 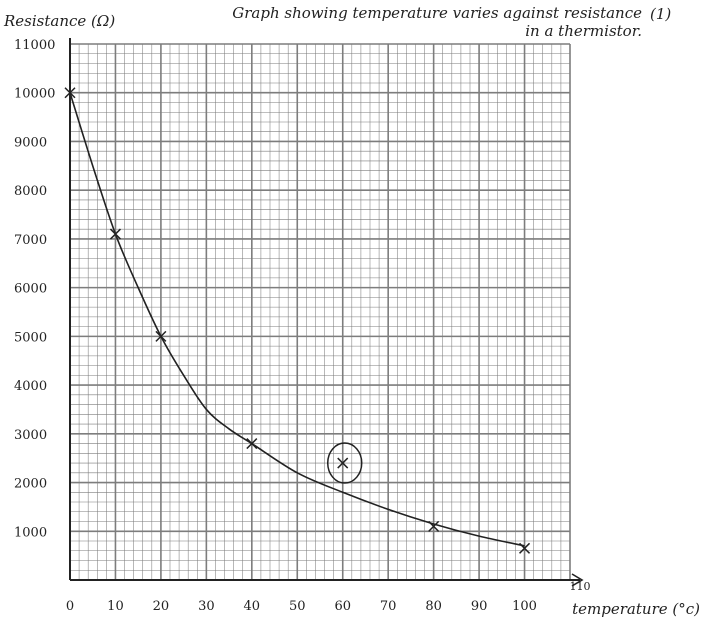 I want to click on x-axis-arrow, so click(x=577, y=580).